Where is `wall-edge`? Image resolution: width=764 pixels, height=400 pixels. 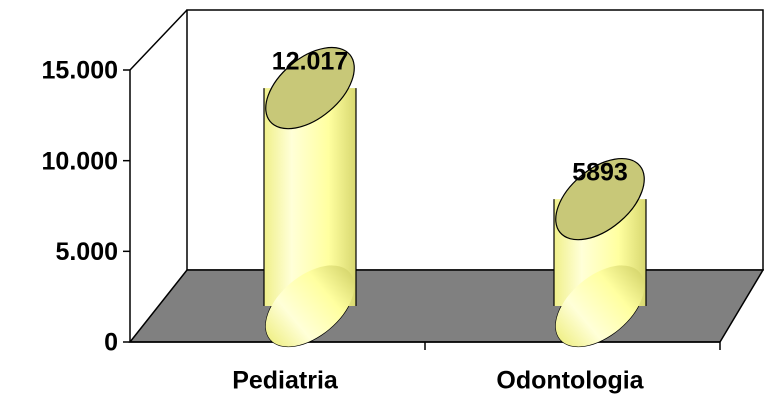 wall-edge is located at coordinates (158, 40).